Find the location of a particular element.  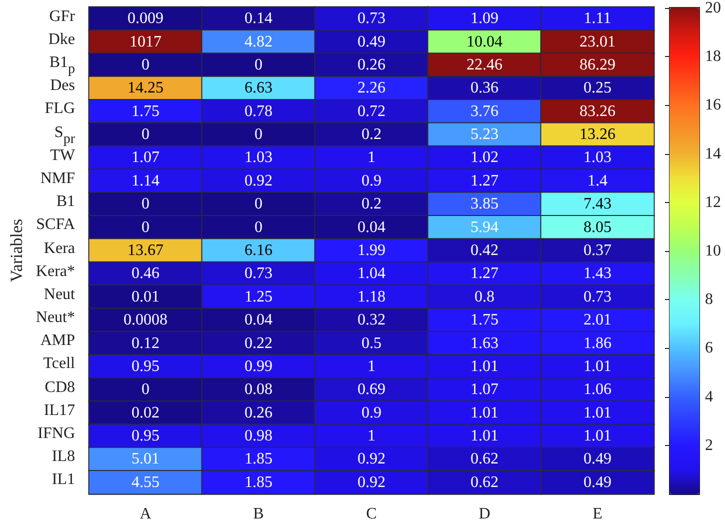

data-label: 0.36 is located at coordinates (484, 88).